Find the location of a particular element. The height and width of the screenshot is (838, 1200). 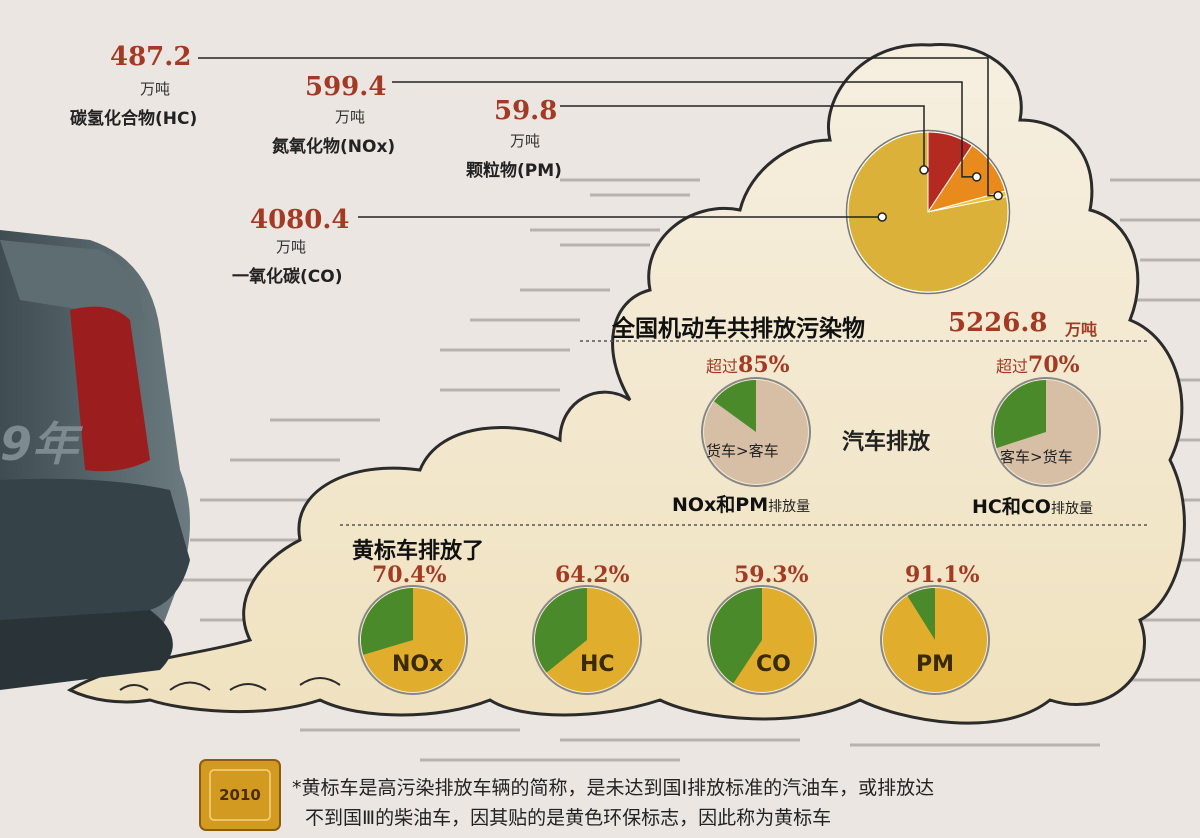

cloud-puffs is located at coordinates (230, 684).